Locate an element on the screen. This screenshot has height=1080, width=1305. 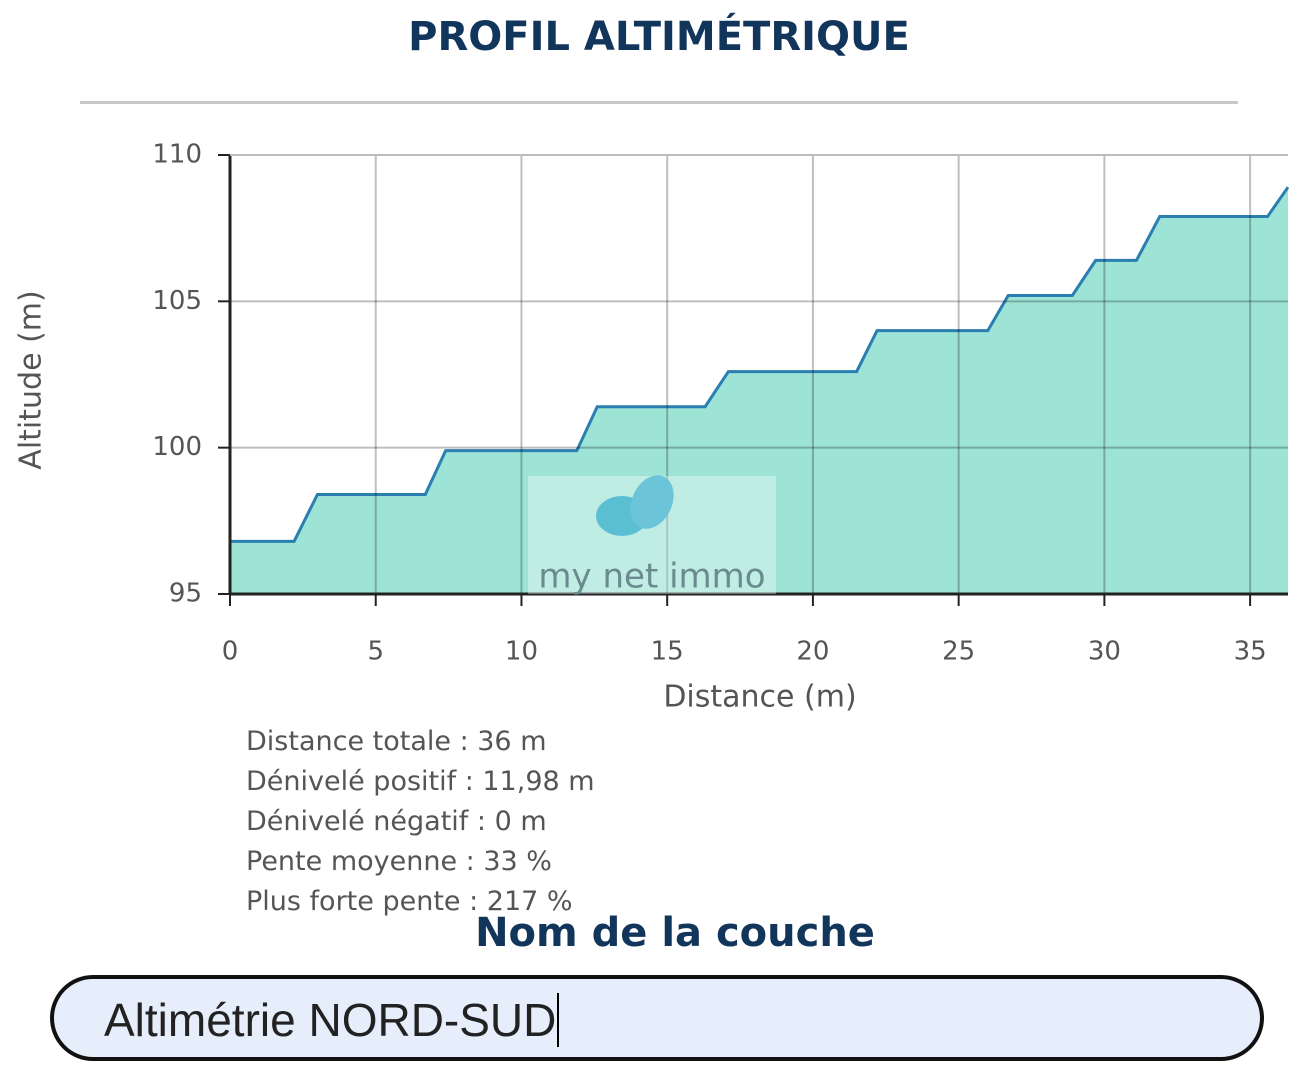
divider is located at coordinates (659, 102).